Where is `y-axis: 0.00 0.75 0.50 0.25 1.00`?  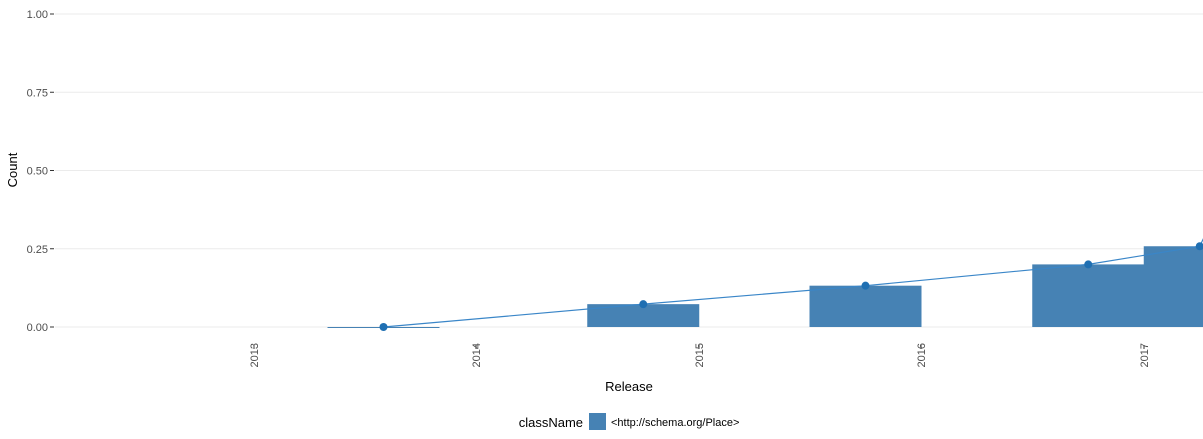
y-axis: 0.00 0.75 0.50 0.25 1.00 is located at coordinates (40, 171).